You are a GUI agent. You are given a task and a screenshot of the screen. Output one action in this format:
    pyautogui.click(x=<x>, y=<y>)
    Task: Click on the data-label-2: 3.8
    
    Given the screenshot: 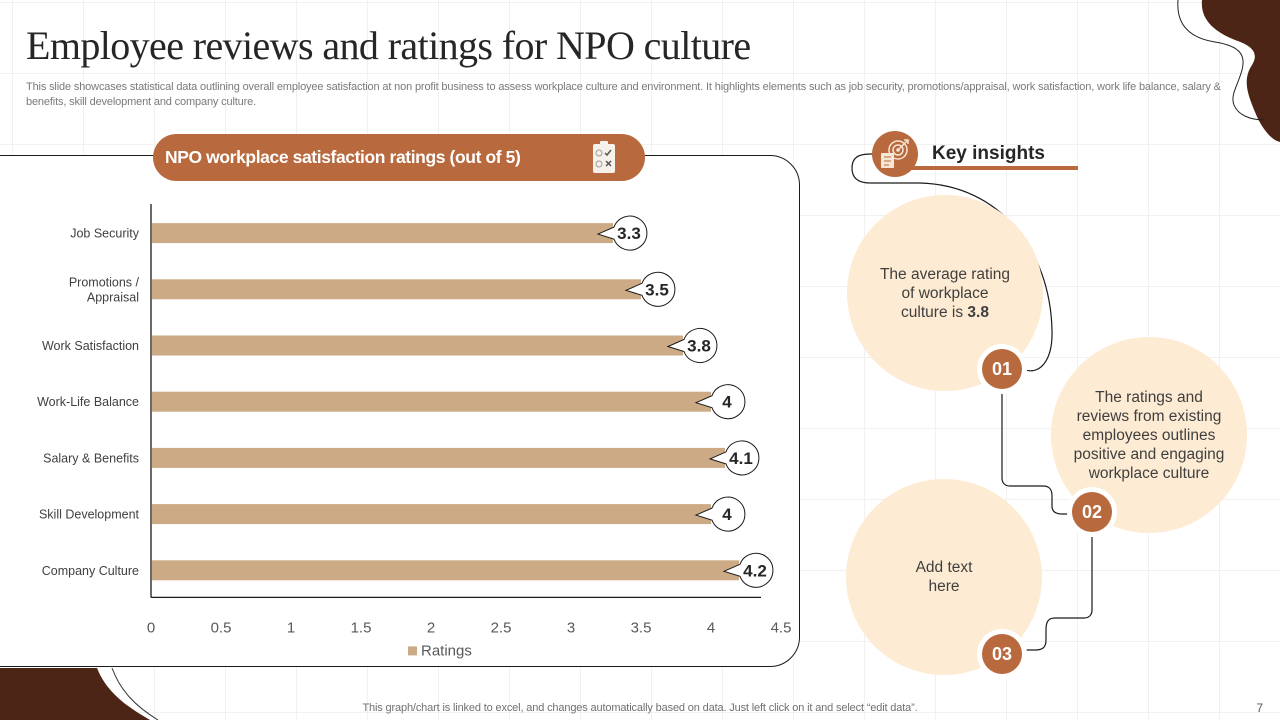 What is the action you would take?
    pyautogui.click(x=699, y=346)
    